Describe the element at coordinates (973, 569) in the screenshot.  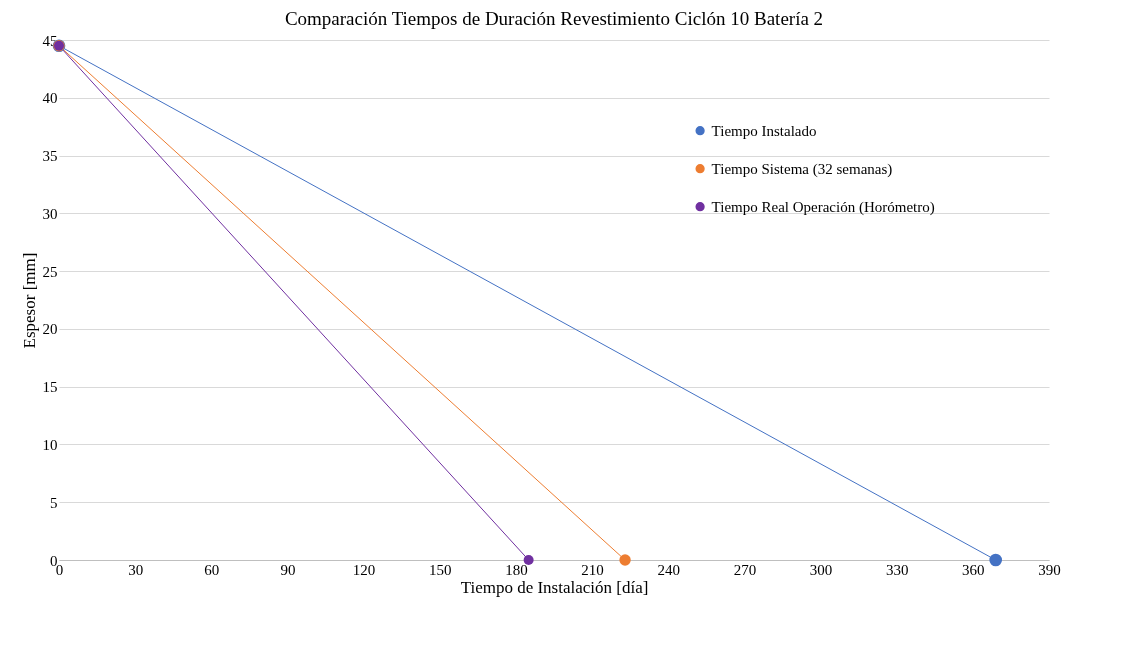
I see `x-tick-label: 360` at that location.